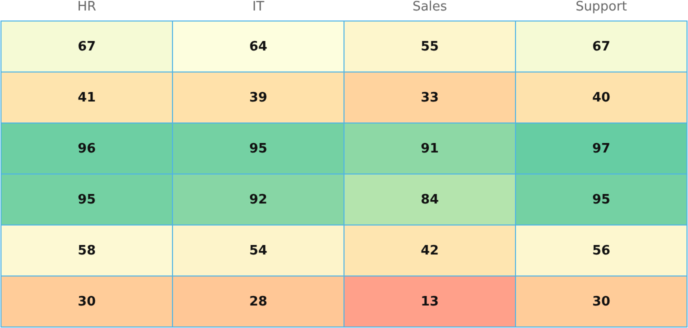  I want to click on data-label: 97, so click(601, 149).